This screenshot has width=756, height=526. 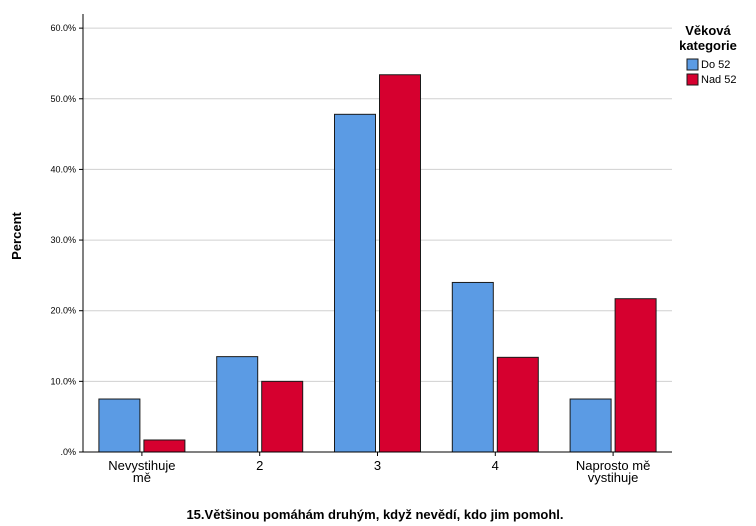 I want to click on y-tick-label: 50.0%, so click(x=63, y=99).